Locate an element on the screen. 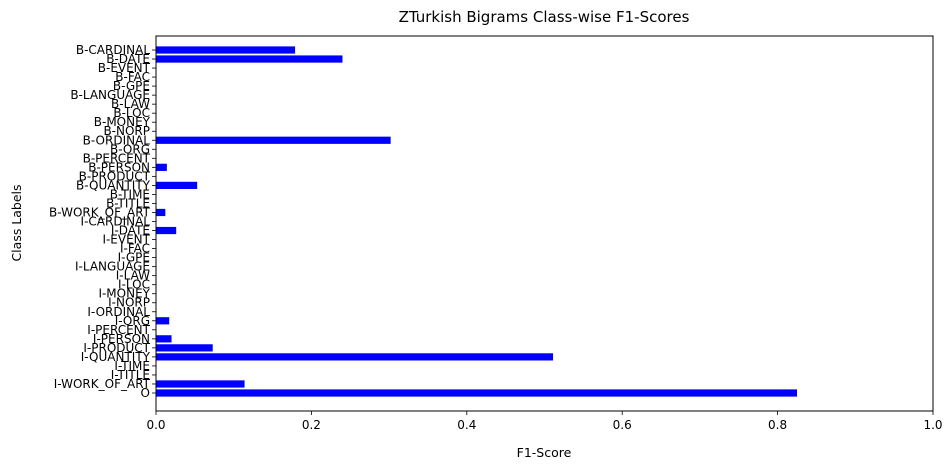  category-label: I-QUANTITY is located at coordinates (116, 357).